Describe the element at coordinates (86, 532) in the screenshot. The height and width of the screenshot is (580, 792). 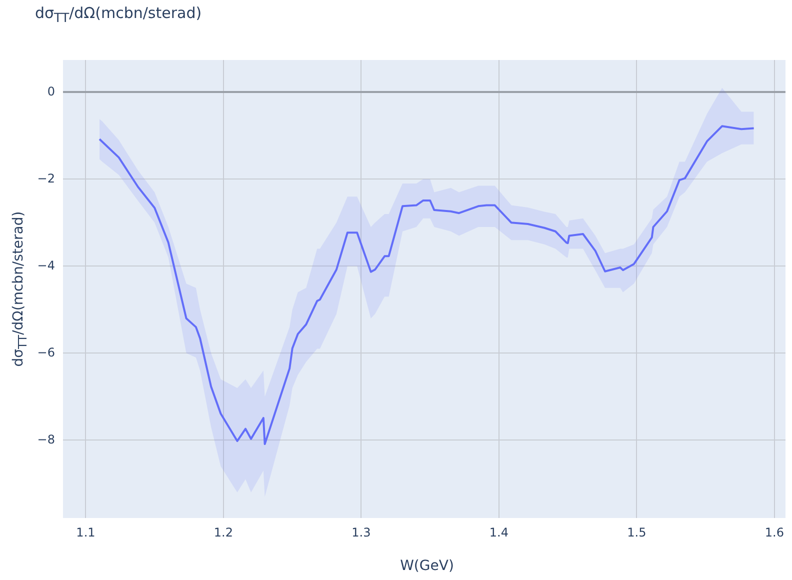
I see `x-tick-label: 1.1` at that location.